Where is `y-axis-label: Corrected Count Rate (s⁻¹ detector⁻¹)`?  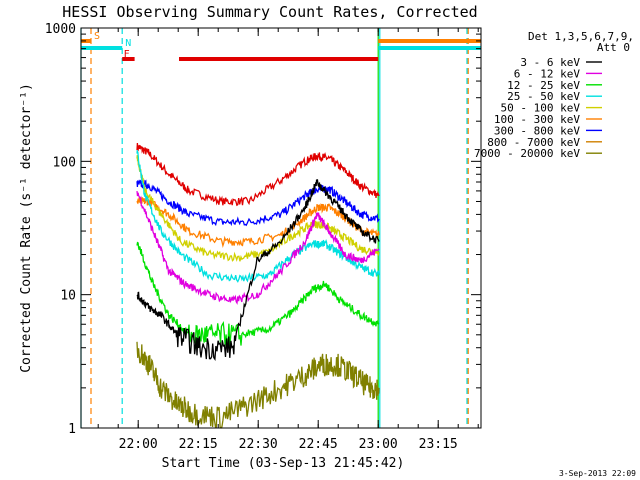 y-axis-label: Corrected Count Rate (s⁻¹ detector⁻¹) is located at coordinates (26, 228).